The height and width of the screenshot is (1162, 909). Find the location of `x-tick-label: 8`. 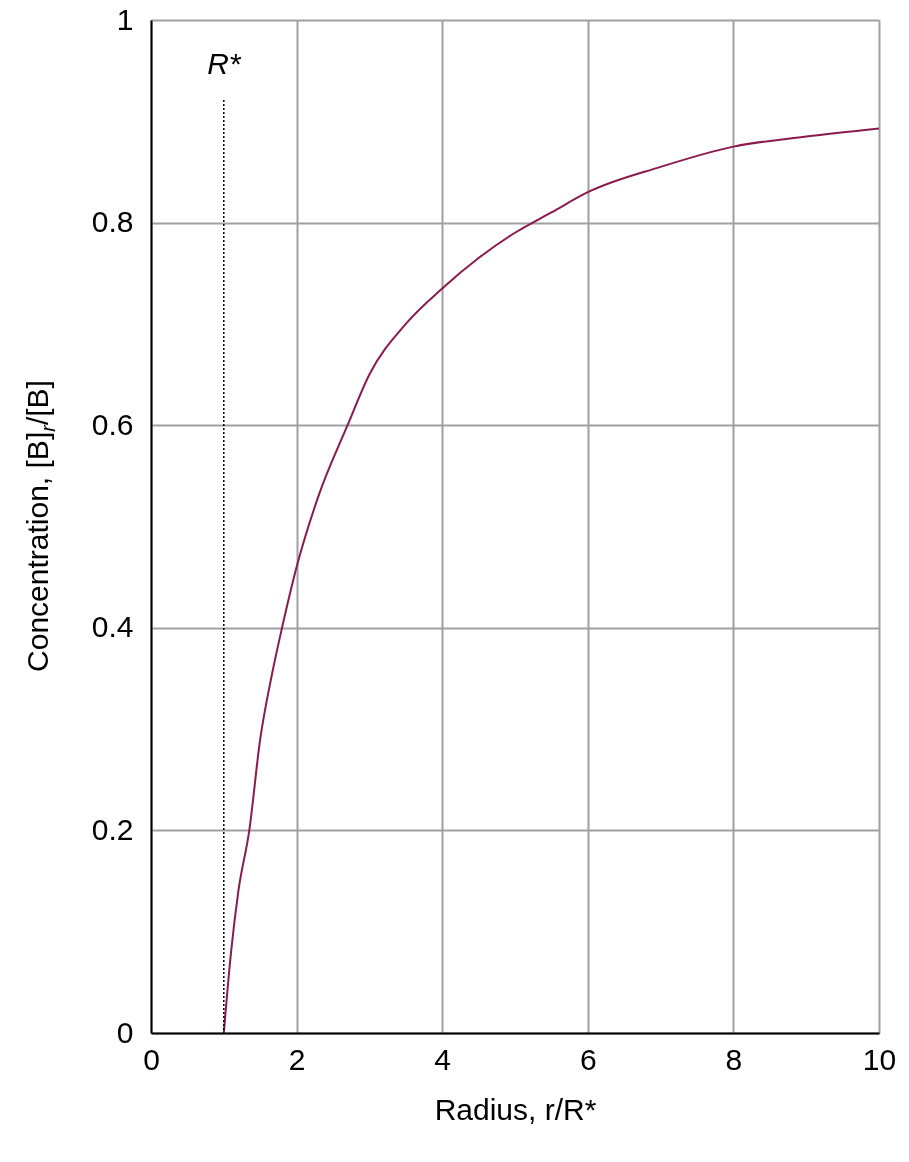

x-tick-label: 8 is located at coordinates (734, 1059).